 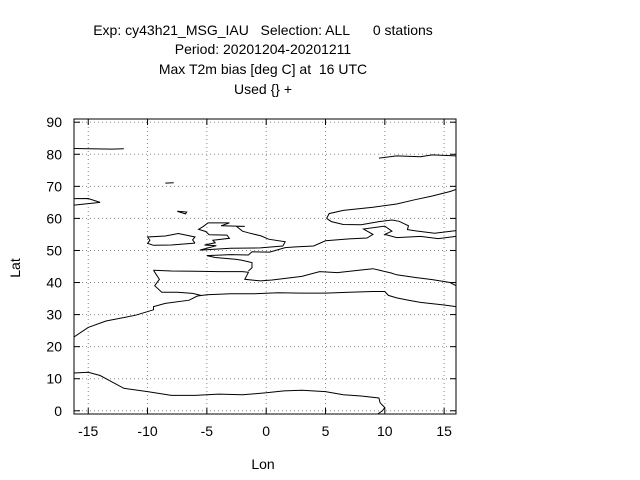 I want to click on title-line-2: Period: 20201204-20201211, so click(x=263, y=49).